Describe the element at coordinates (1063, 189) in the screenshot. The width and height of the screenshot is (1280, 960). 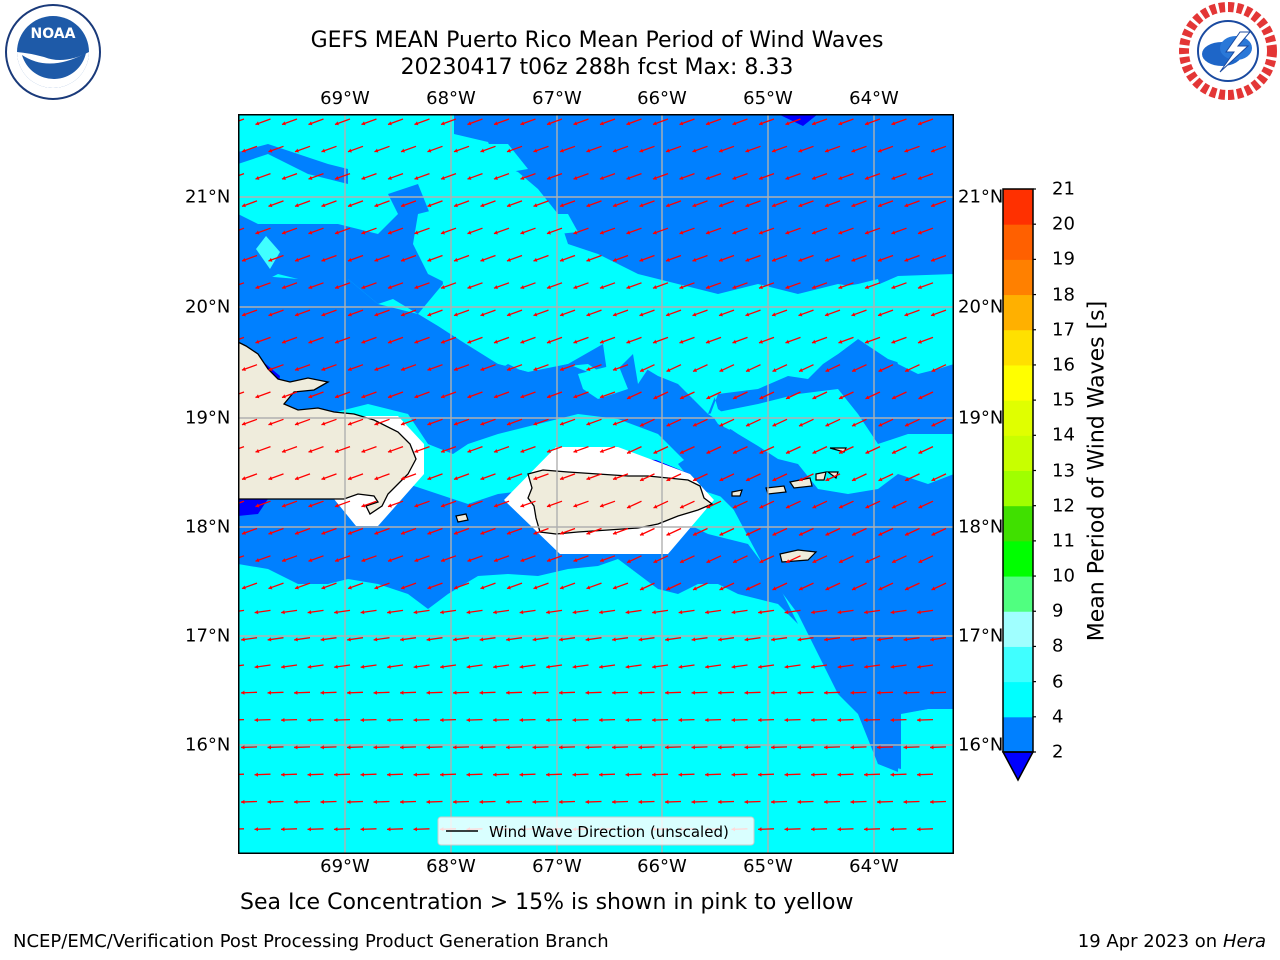
I see `colorbar-label-16: 21` at that location.